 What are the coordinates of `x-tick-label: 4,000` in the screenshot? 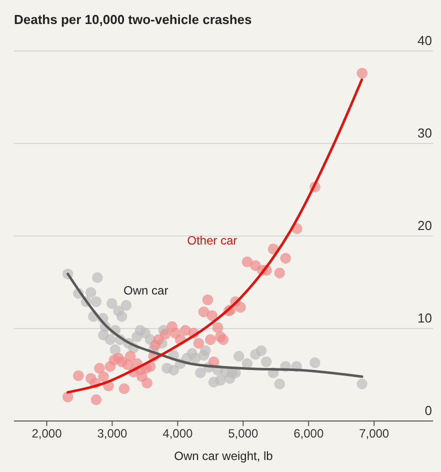 It's located at (178, 433).